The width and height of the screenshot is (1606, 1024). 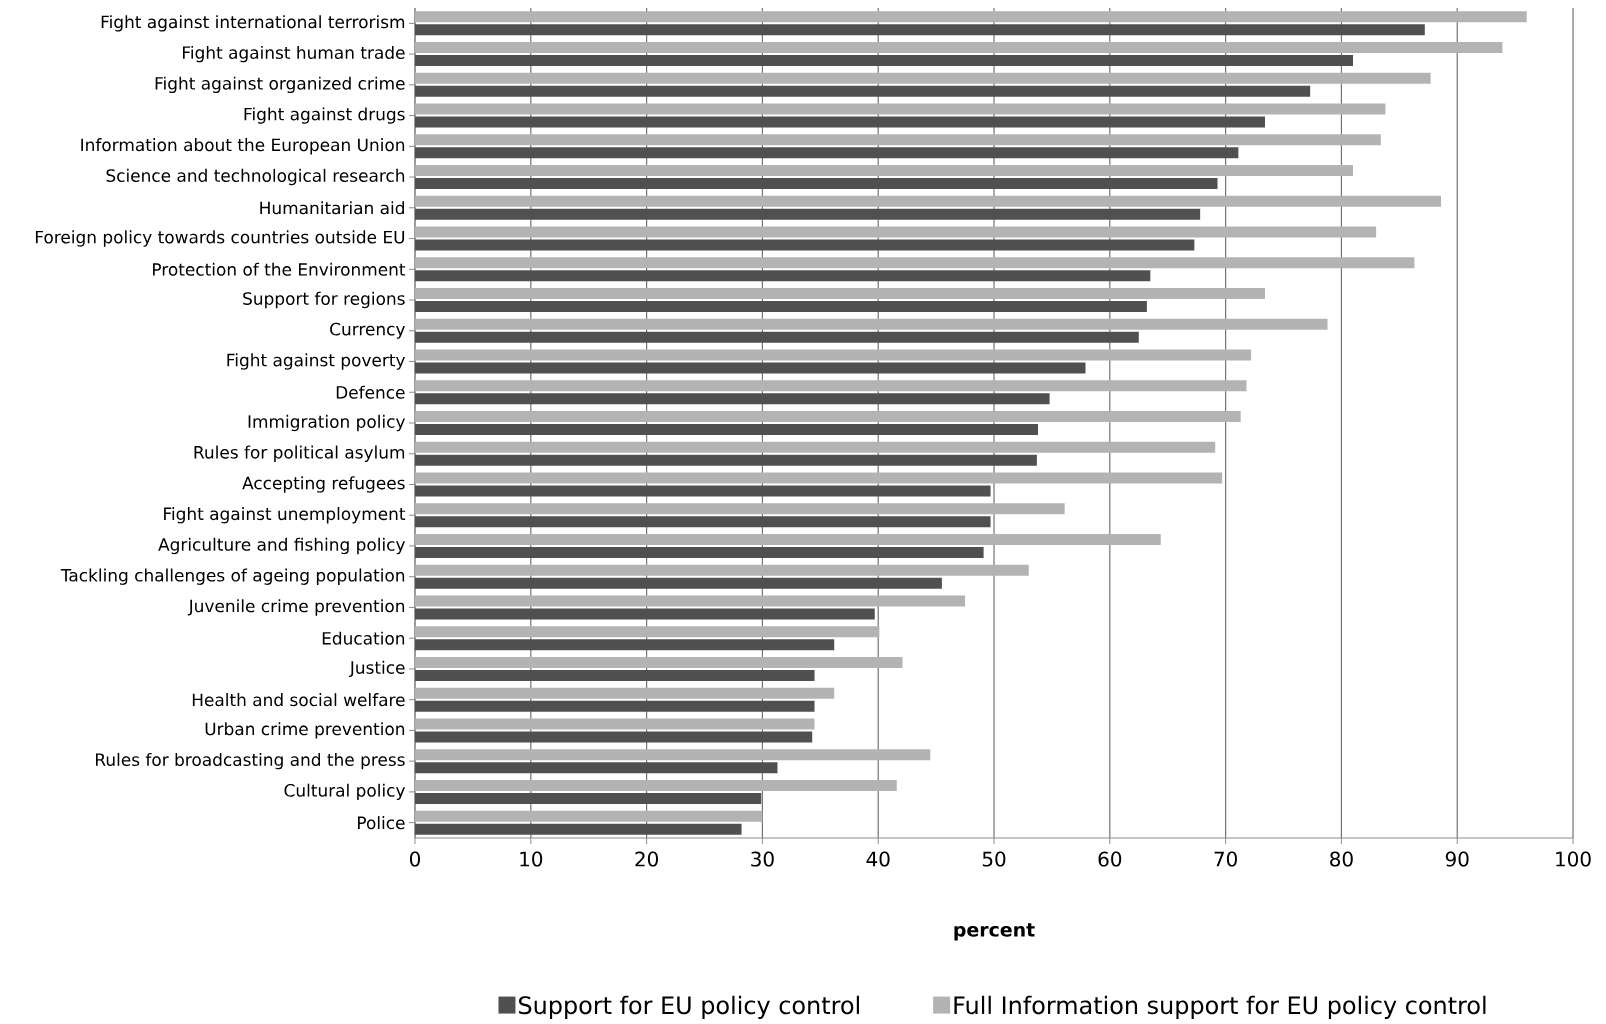 What do you see at coordinates (363, 638) in the screenshot?
I see `y-tick-label: Education` at bounding box center [363, 638].